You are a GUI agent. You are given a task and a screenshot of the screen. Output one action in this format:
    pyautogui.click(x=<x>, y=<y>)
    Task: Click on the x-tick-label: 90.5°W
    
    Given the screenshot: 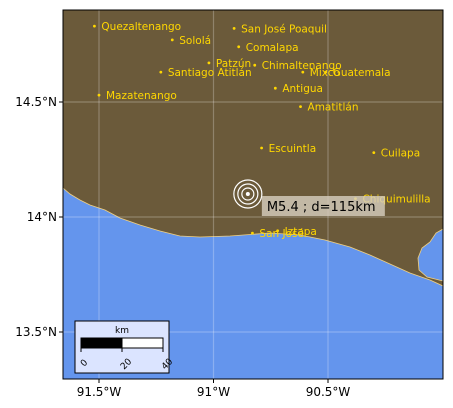 What is the action you would take?
    pyautogui.click(x=328, y=392)
    